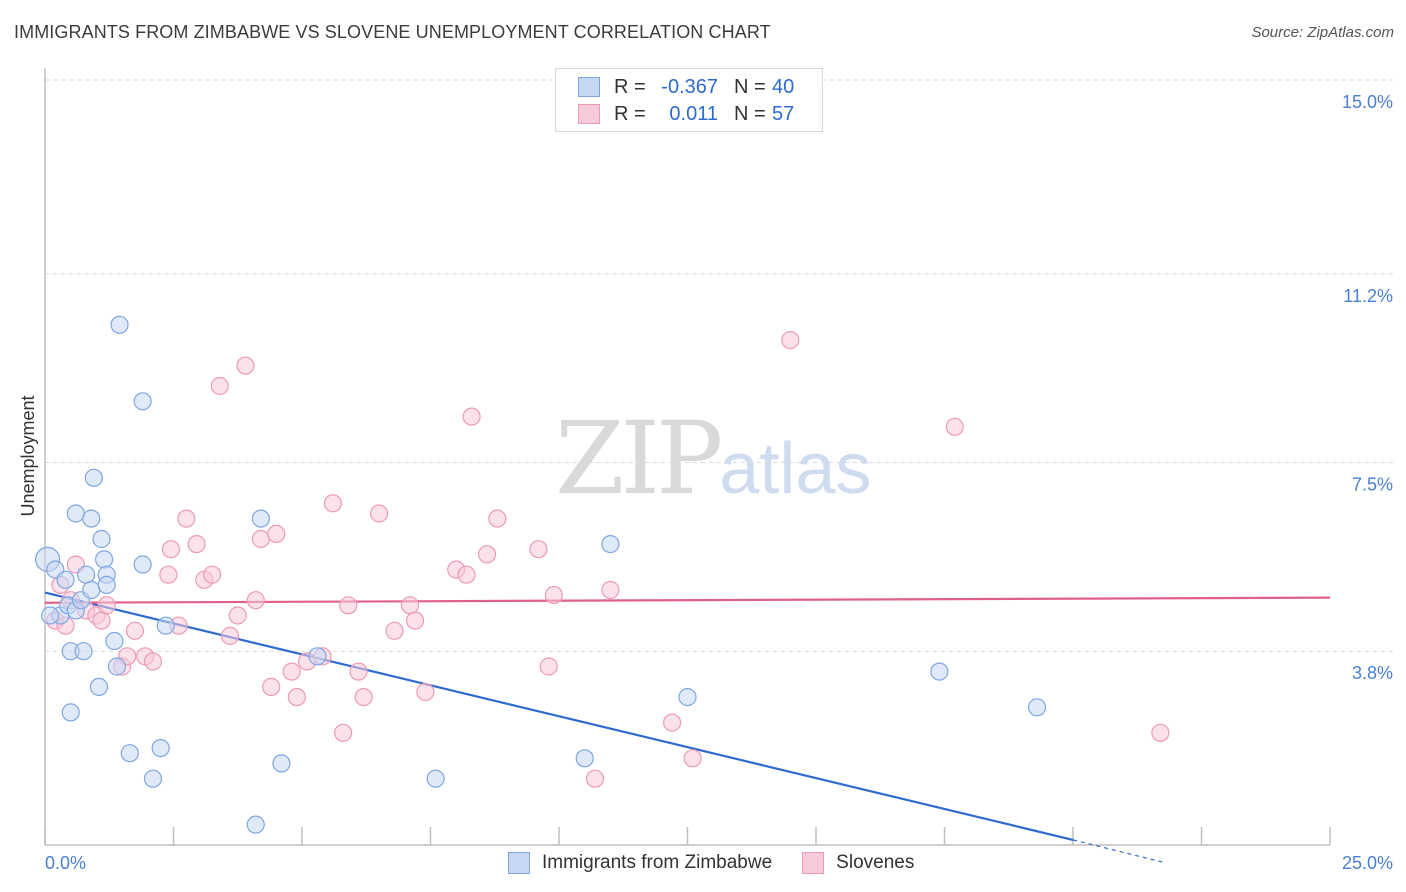 The width and height of the screenshot is (1406, 892). I want to click on watermark-atlas: atlas, so click(795, 469).